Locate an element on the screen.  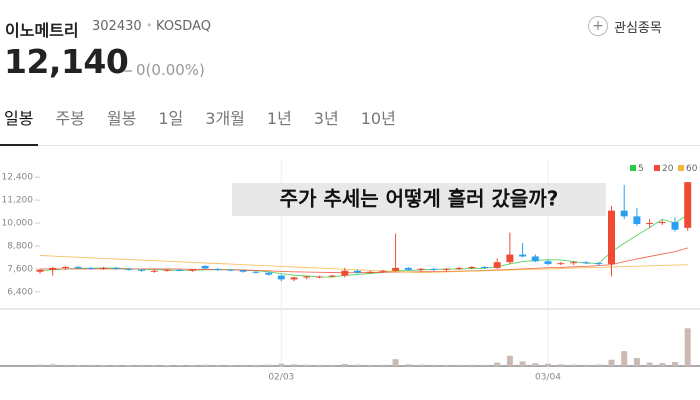
tab: 1일 is located at coordinates (171, 118).